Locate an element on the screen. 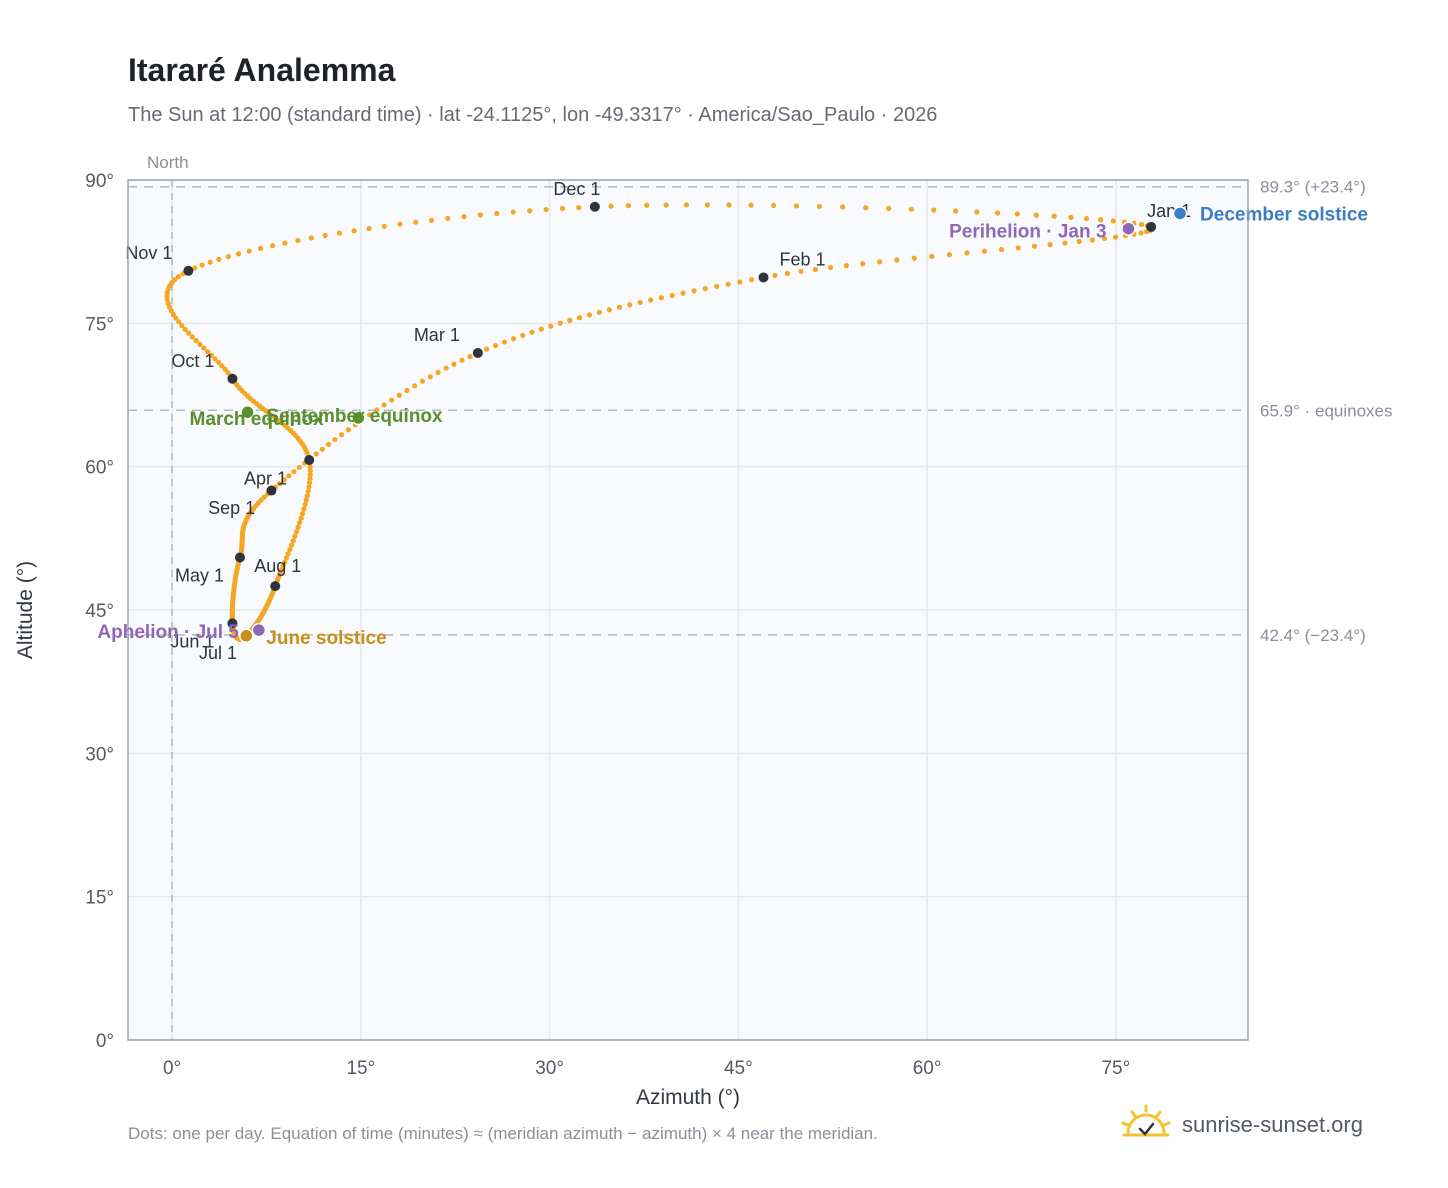 Image resolution: width=1448 pixels, height=1188 pixels. y-tick-label: 60° is located at coordinates (99, 468).